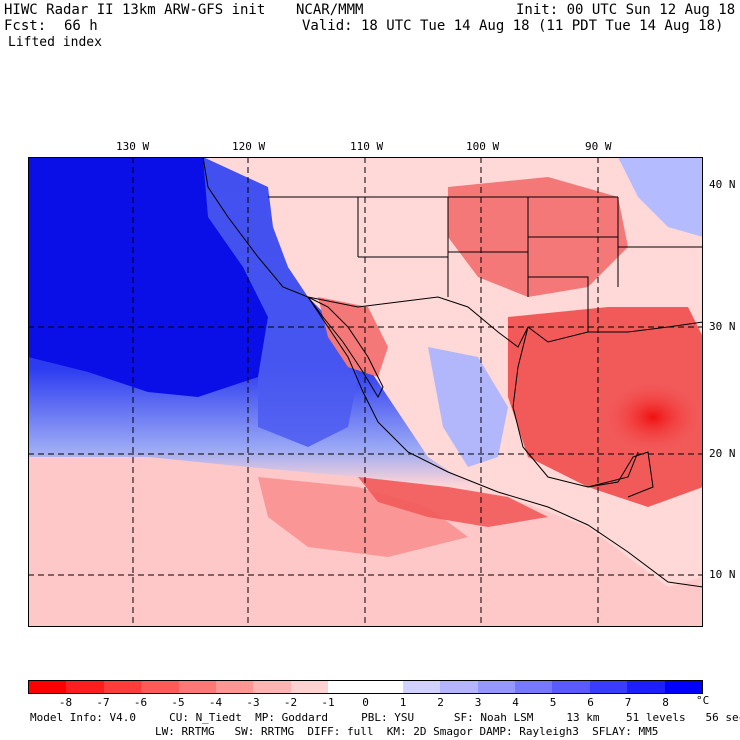 The height and width of the screenshot is (740, 740). I want to click on colorbar-tick-label: -7, so click(103, 702).